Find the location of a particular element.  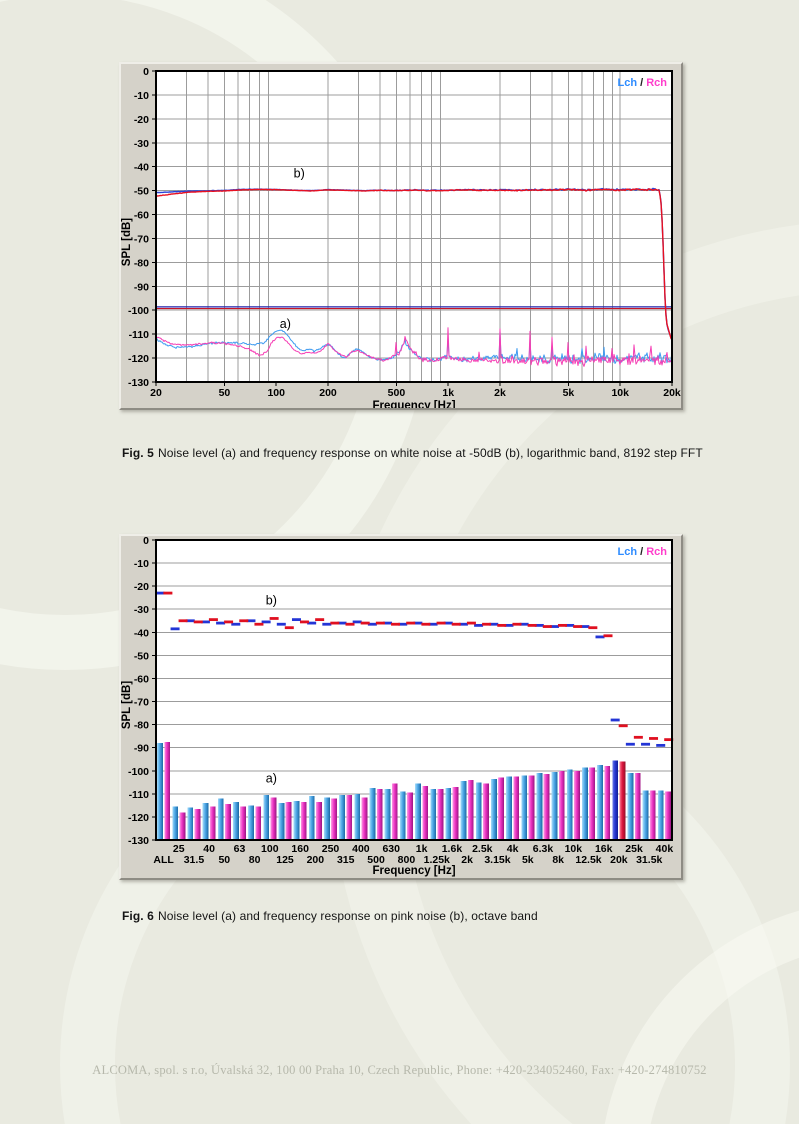

x-band-label: 20k is located at coordinates (619, 860).